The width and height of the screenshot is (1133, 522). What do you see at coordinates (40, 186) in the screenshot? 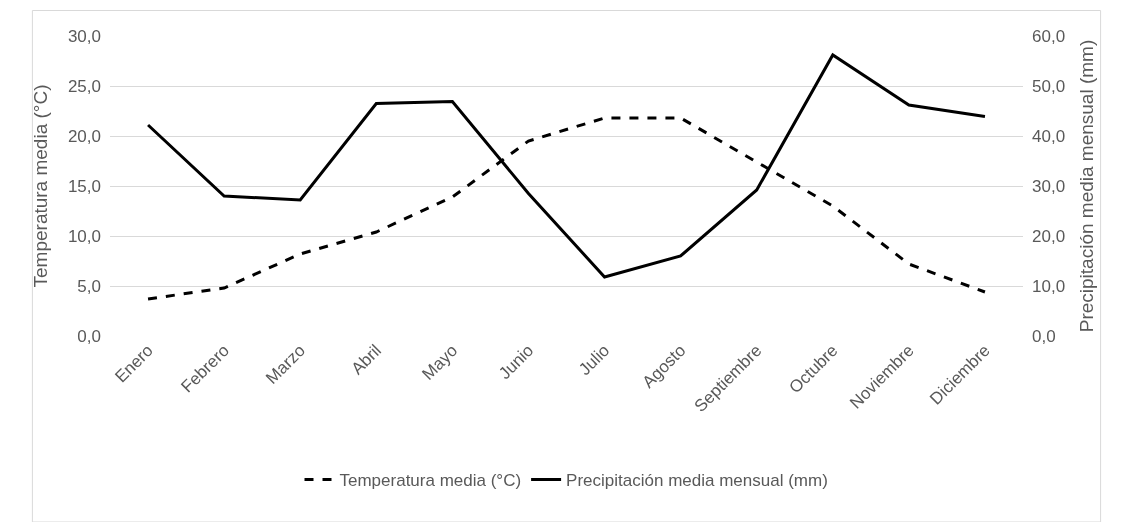
I see `y-axis-title: Temperatura media (°C)` at bounding box center [40, 186].